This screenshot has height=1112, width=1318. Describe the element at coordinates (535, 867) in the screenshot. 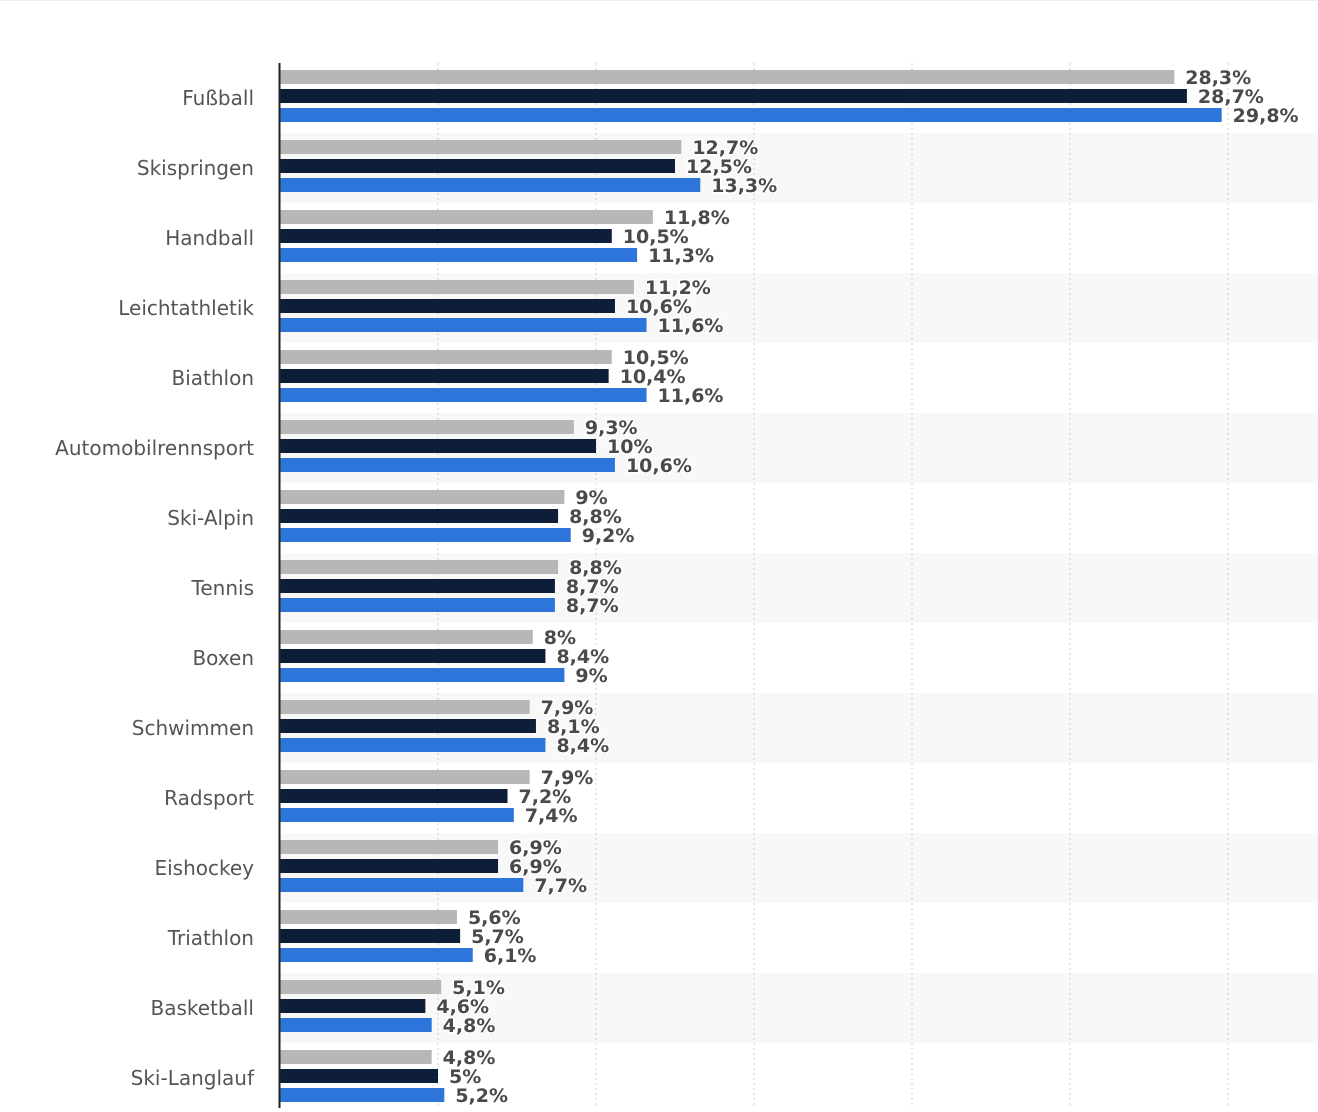

I see `data-label: 6,9%` at that location.